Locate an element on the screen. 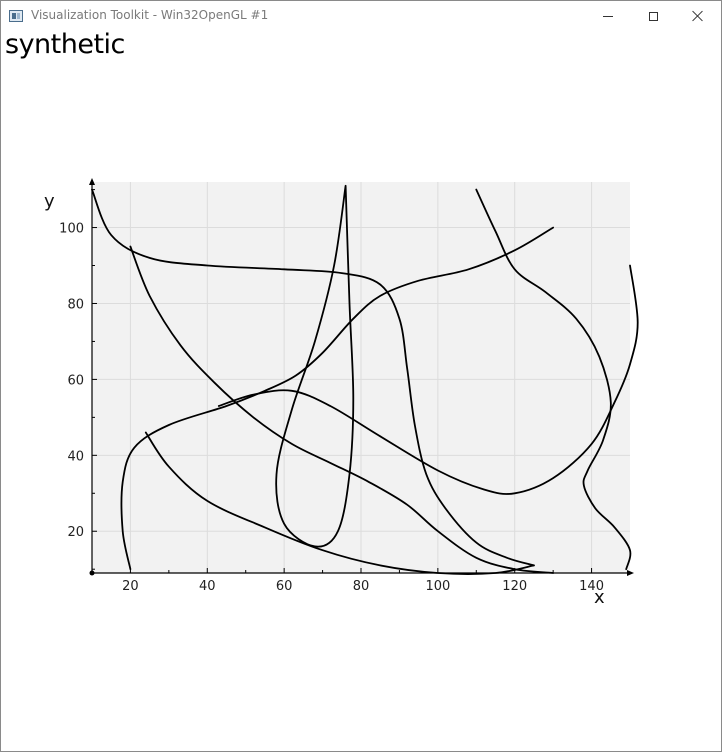  x-tick-label: 40 is located at coordinates (207, 586).